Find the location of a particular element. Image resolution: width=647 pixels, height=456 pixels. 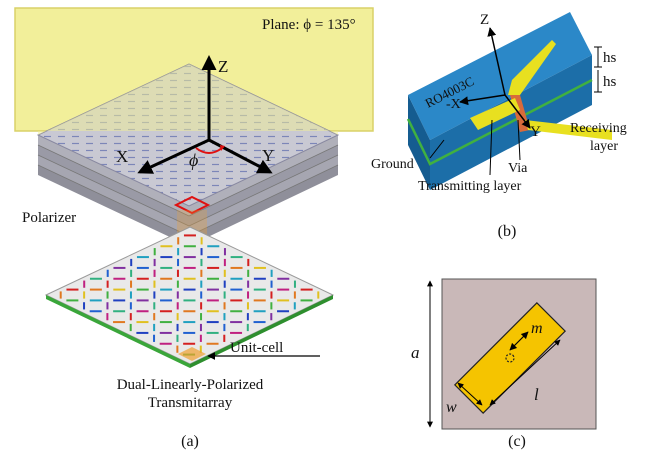

dim-m-label: m is located at coordinates (537, 328).